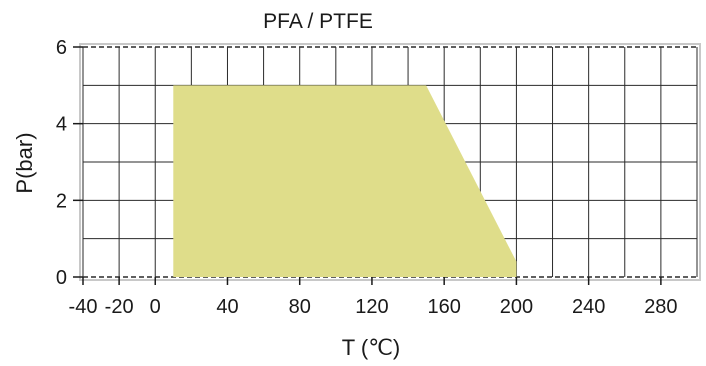 The width and height of the screenshot is (706, 366). What do you see at coordinates (61, 125) in the screenshot?
I see `y-tick-label: 4` at bounding box center [61, 125].